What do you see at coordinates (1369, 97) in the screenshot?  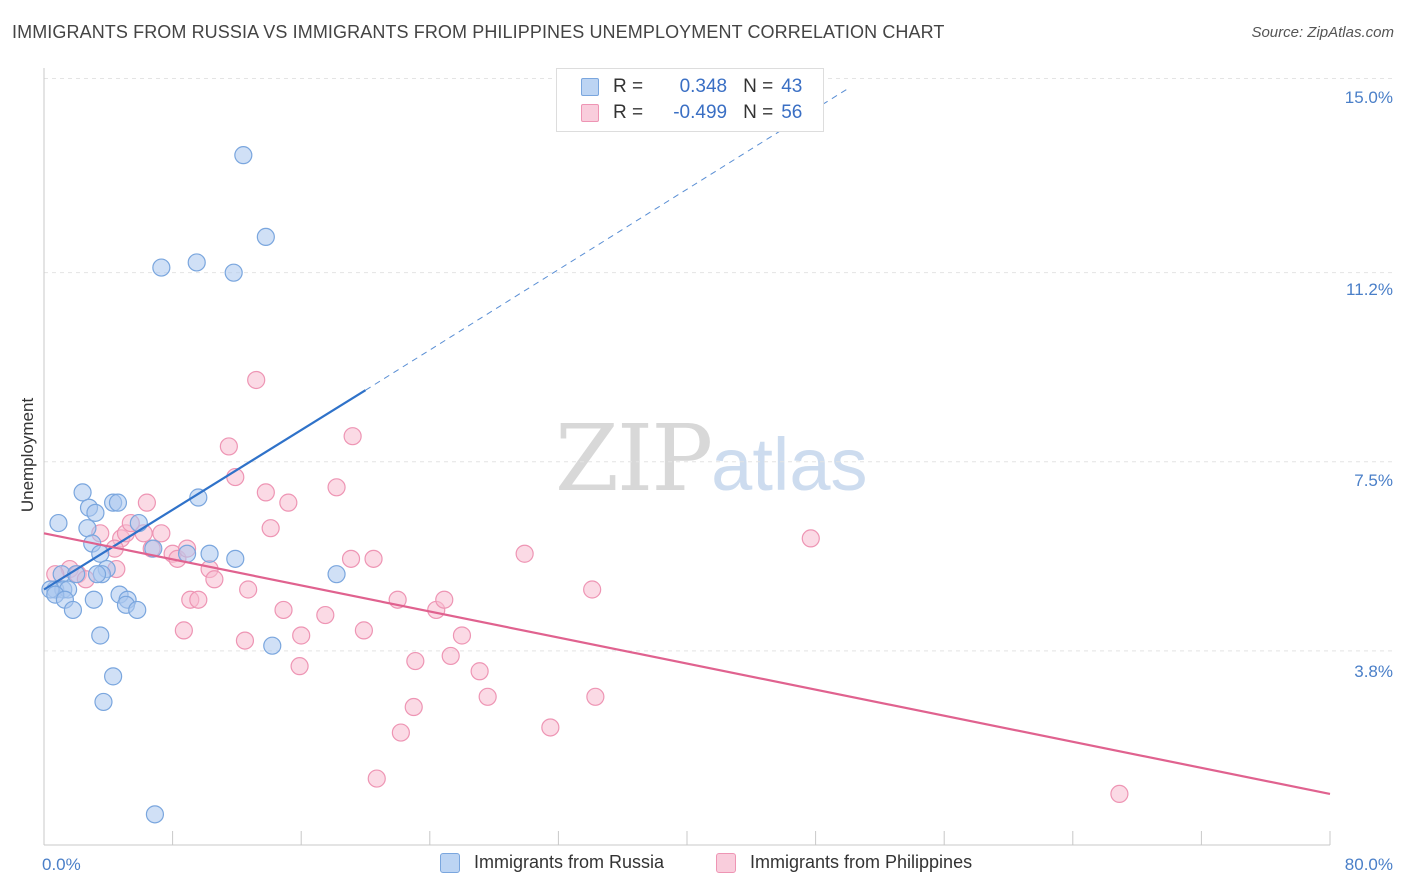 I see `y-tick-label-15-0: 15.0%` at bounding box center [1369, 97].